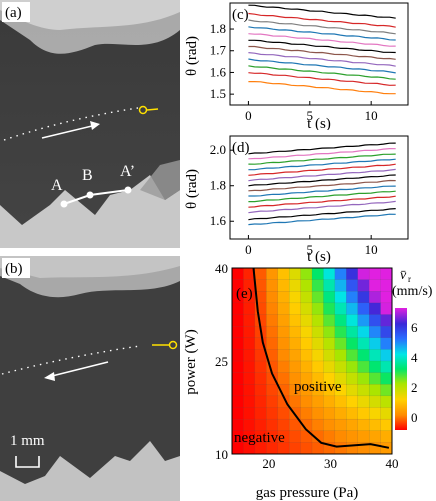 The image size is (436, 501). What do you see at coordinates (241, 148) in the screenshot?
I see `panel-label-d: (d)` at bounding box center [241, 148].